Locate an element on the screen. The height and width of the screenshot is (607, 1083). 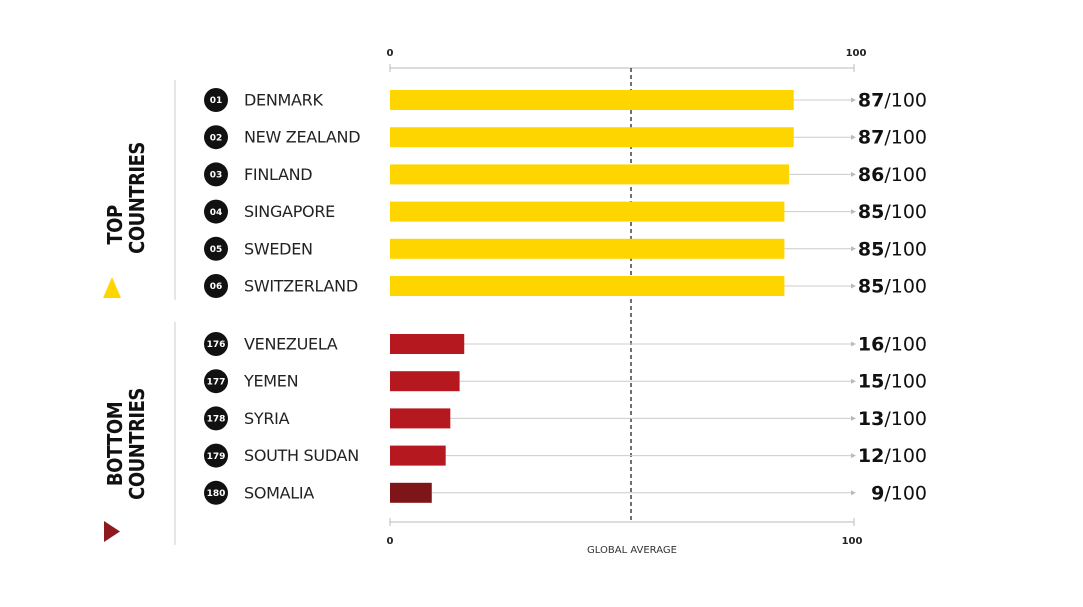
country-name: NEW ZEALAND is located at coordinates (302, 137).